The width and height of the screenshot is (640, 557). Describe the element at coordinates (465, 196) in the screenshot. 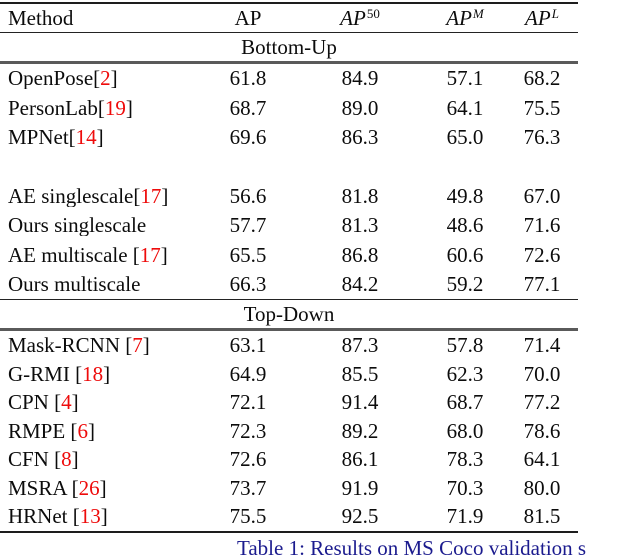

I see `apm-cell: 49.8` at that location.